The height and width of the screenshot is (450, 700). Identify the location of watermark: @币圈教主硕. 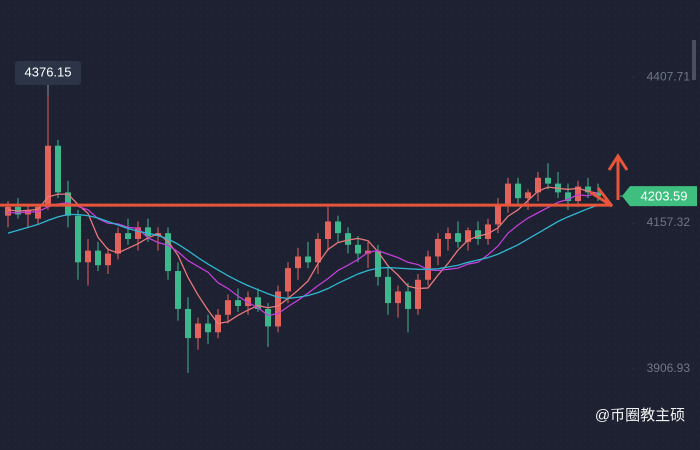
(640, 415).